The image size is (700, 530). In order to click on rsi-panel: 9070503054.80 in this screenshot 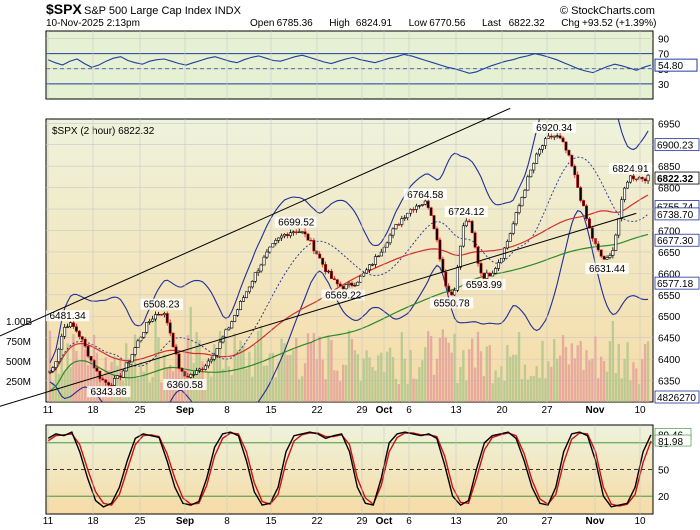, I will do `click(371, 65)`.